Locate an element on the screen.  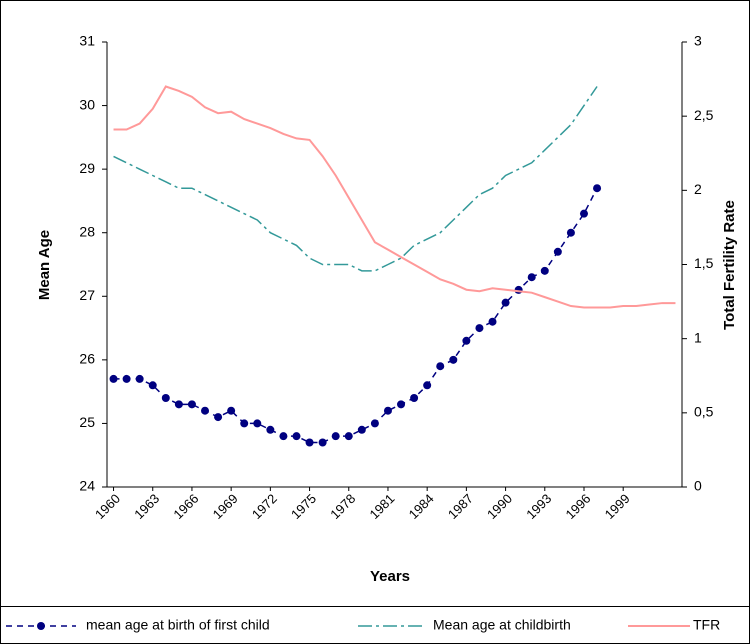
y-tick-label: 31 is located at coordinates (87, 41).